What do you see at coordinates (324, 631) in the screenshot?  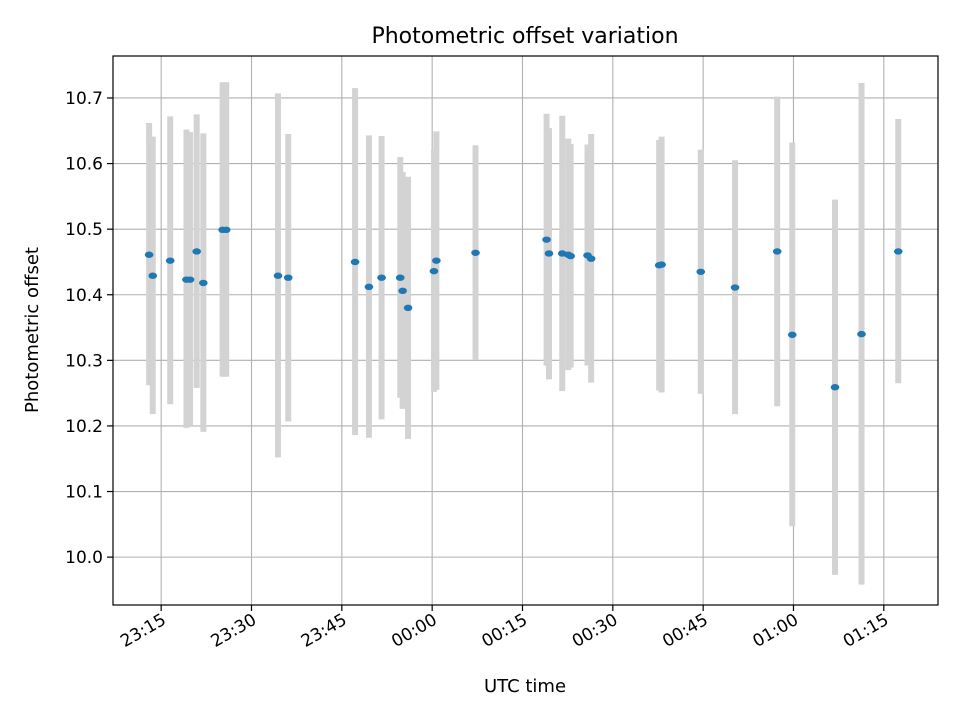 I see `x-tick-label: 23:45` at bounding box center [324, 631].